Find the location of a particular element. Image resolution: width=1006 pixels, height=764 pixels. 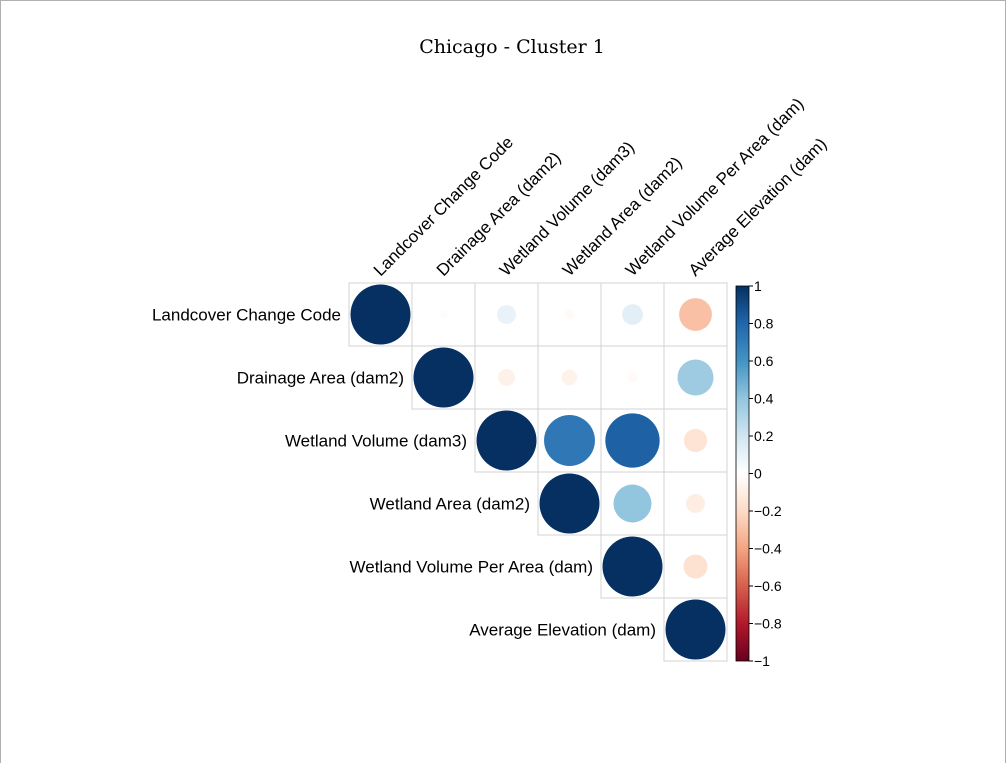

colorbar-tick-label-7: −0.4 is located at coordinates (768, 549).